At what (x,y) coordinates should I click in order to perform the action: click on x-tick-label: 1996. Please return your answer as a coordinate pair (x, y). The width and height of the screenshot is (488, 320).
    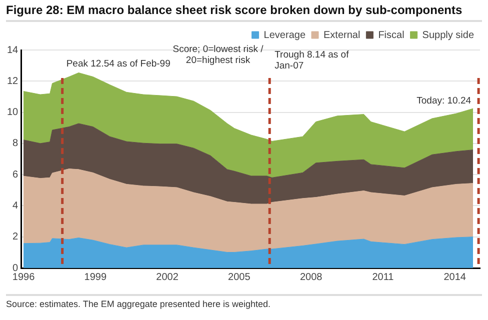
    Looking at the image, I should click on (24, 277).